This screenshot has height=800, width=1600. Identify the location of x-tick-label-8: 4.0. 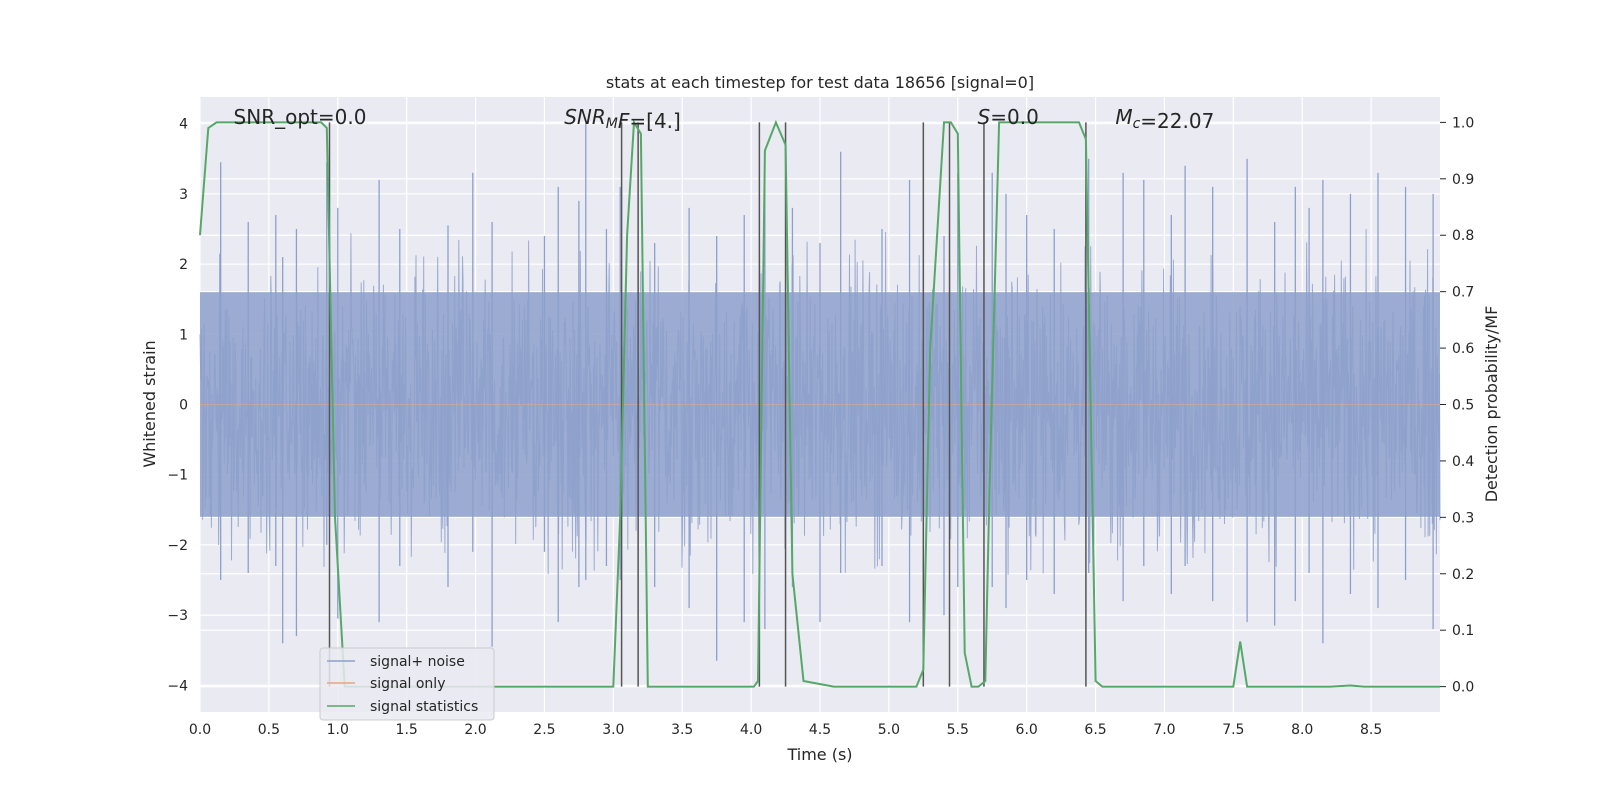
(751, 730).